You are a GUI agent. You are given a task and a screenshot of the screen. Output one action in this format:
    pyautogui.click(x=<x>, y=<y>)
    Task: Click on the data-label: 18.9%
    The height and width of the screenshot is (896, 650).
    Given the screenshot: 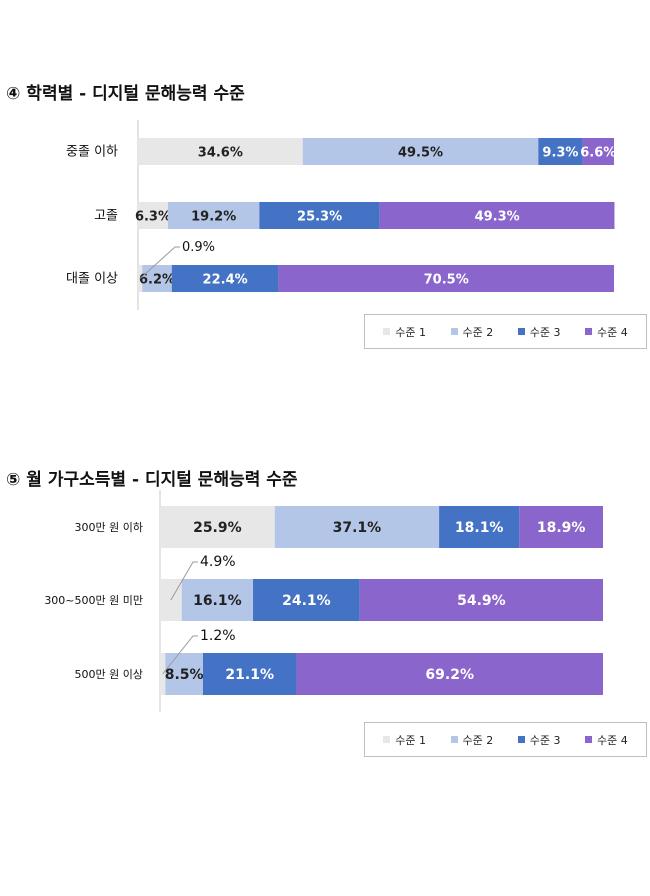 What is the action you would take?
    pyautogui.click(x=561, y=528)
    